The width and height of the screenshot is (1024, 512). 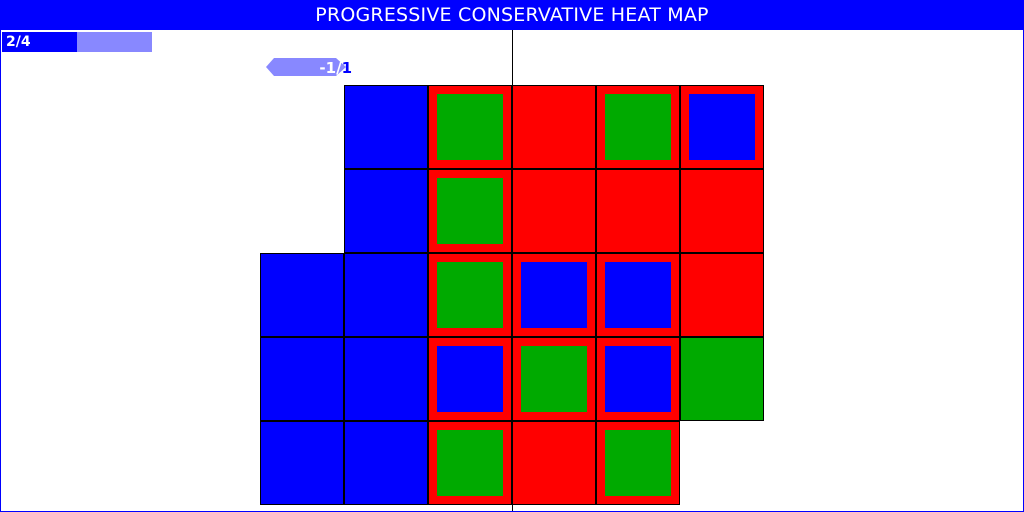 I want to click on grid-cell-r5-c2, so click(x=386, y=463).